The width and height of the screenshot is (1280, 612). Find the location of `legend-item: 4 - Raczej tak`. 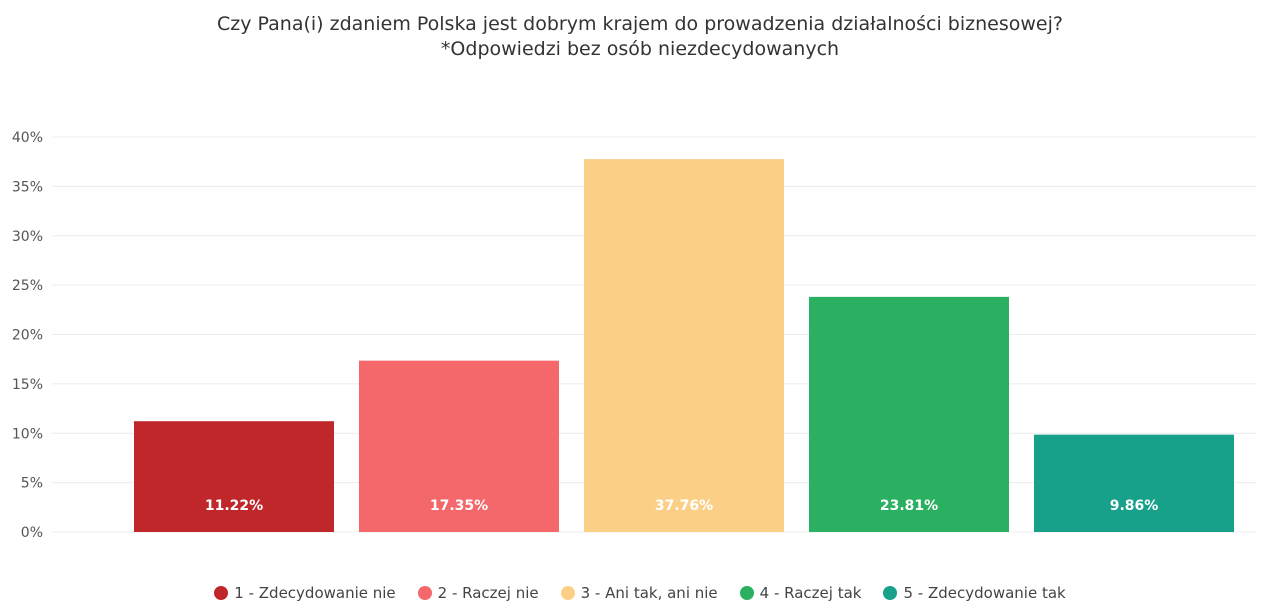

legend-item: 4 - Raczej tak is located at coordinates (800, 593).